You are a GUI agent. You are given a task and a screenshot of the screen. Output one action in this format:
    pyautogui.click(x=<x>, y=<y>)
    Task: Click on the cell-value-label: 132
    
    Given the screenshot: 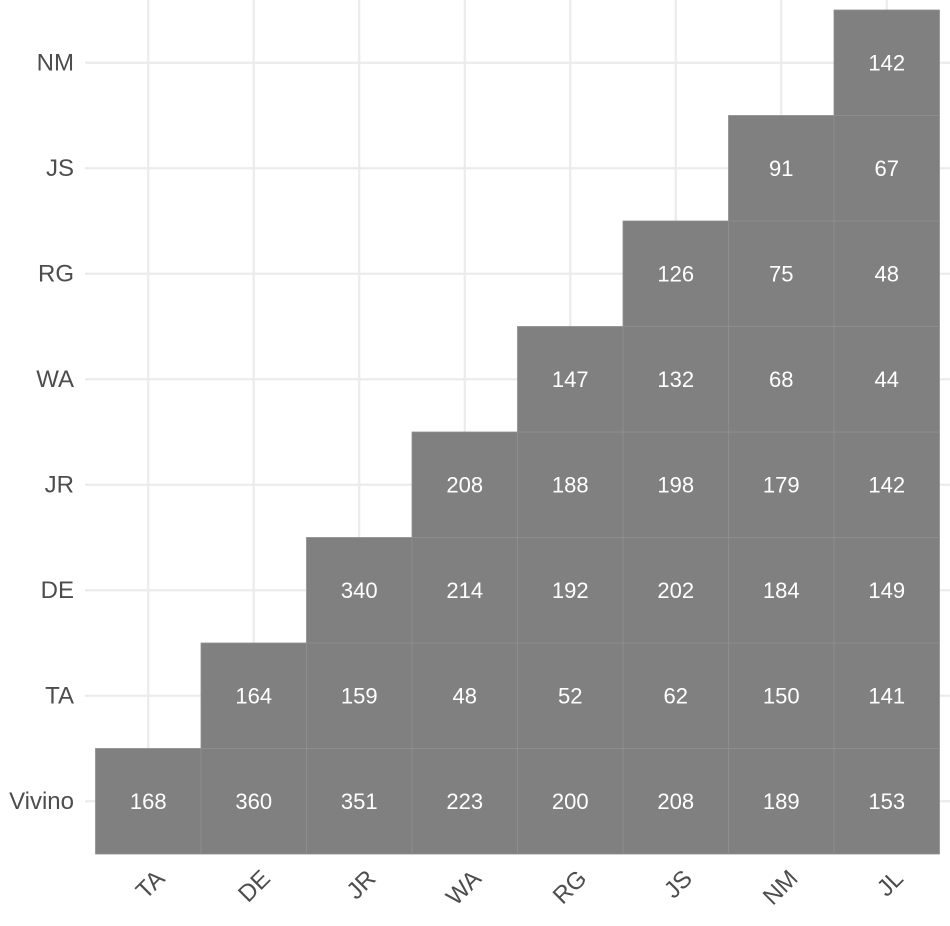 What is the action you would take?
    pyautogui.click(x=675, y=379)
    